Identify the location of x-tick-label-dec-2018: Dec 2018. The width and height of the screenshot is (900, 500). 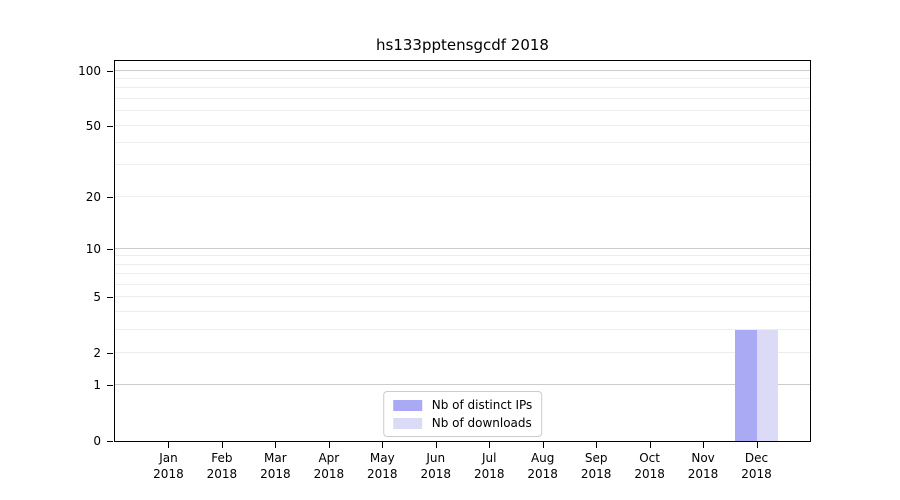
(756, 466).